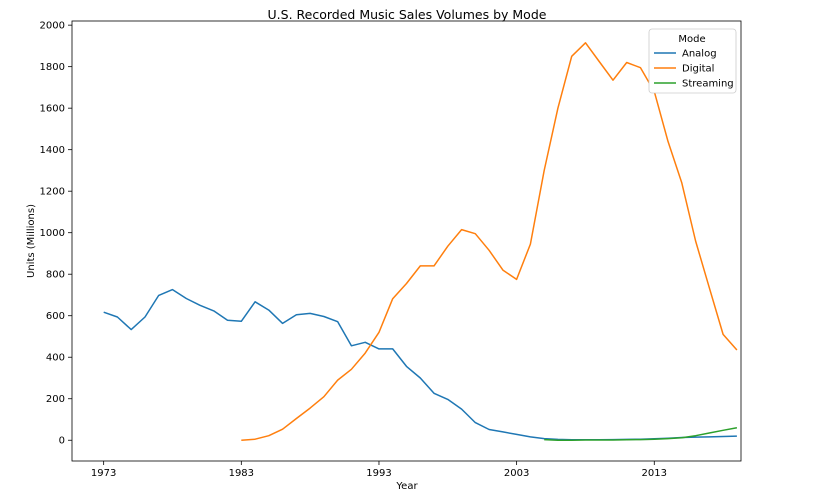 Image resolution: width=830 pixels, height=497 pixels. What do you see at coordinates (378, 473) in the screenshot?
I see `x-tick-label: 1993` at bounding box center [378, 473].